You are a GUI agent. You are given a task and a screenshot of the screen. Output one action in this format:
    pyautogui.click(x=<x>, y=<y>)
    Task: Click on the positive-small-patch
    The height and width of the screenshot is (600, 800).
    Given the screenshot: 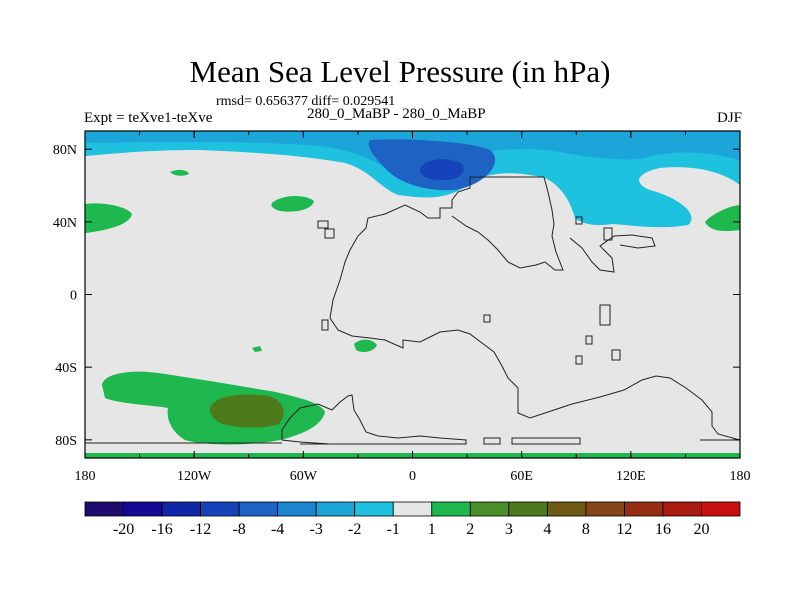 What is the action you would take?
    pyautogui.click(x=179, y=172)
    